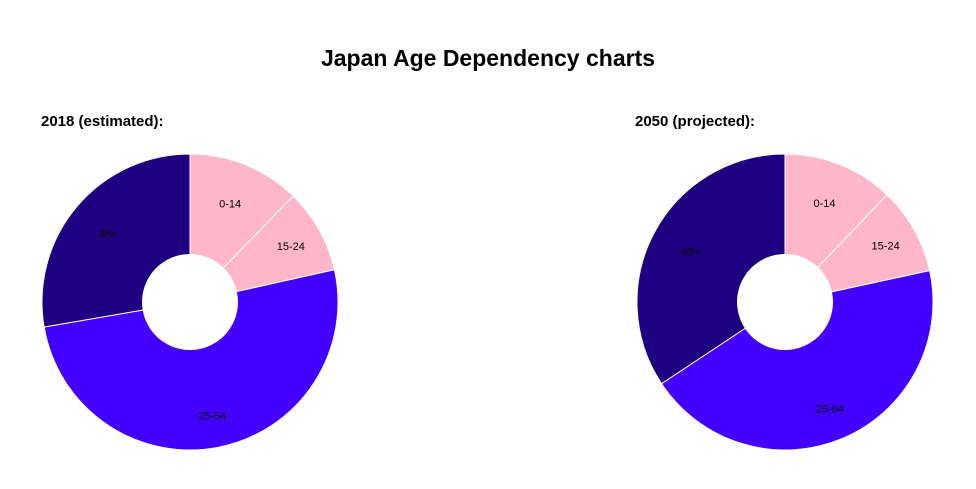 The width and height of the screenshot is (976, 489). I want to click on donut-hole-2018, so click(190, 302).